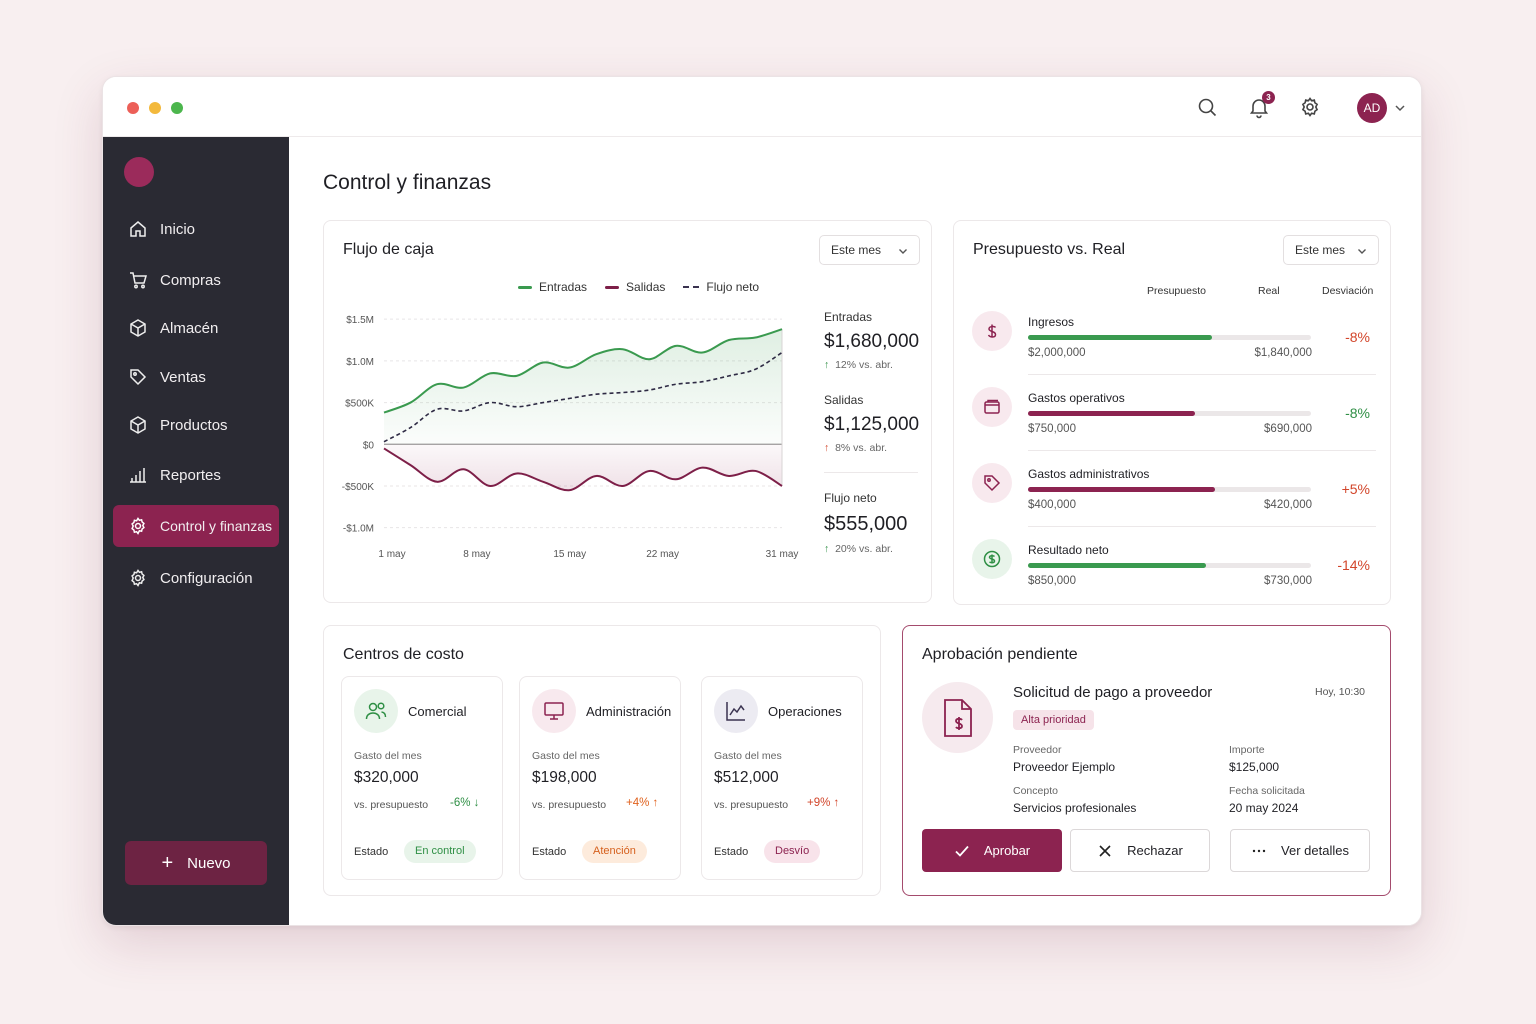 The width and height of the screenshot is (1536, 1024). What do you see at coordinates (1052, 429) in the screenshot?
I see `budget-row-budget: $750,000` at bounding box center [1052, 429].